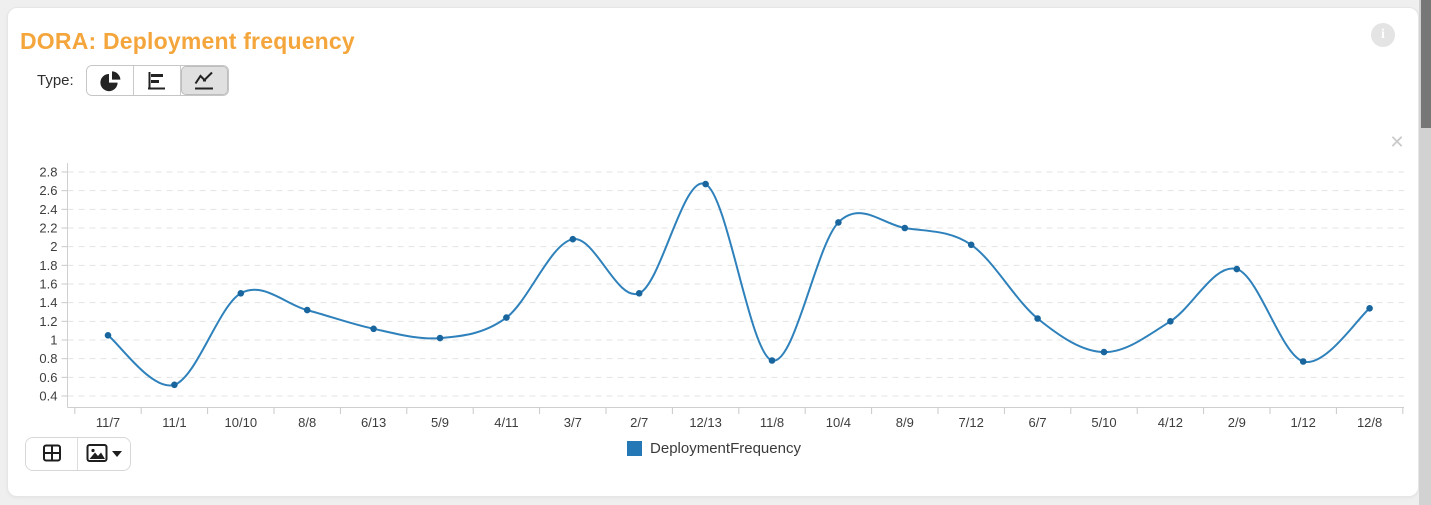  I want to click on info-icon-glyph: i, so click(1383, 34).